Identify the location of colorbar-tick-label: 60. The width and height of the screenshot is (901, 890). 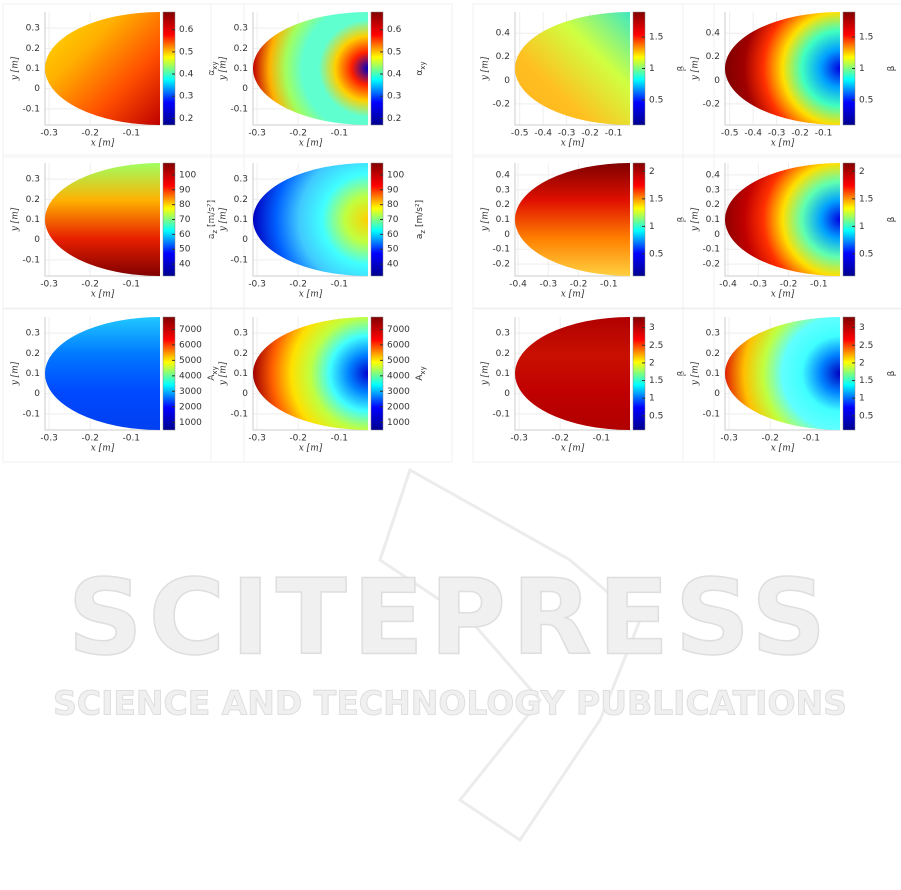
(393, 235).